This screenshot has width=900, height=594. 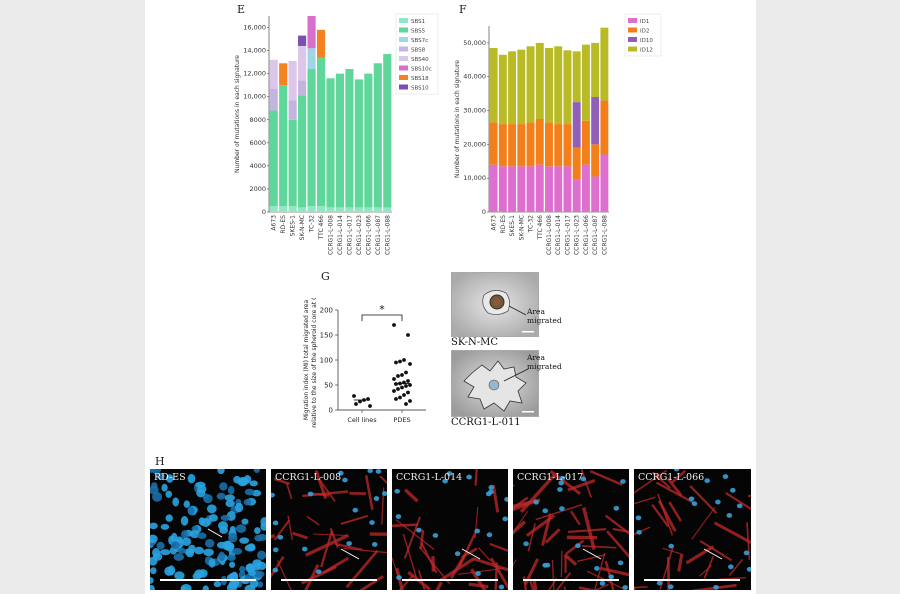 What do you see at coordinates (254, 51) in the screenshot?
I see `y-tick-label: 14,000` at bounding box center [254, 51].